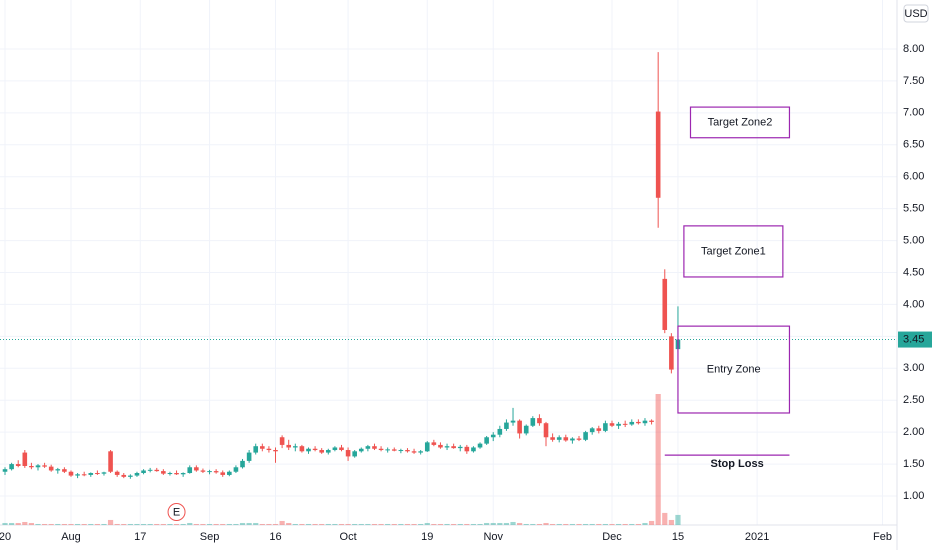 This screenshot has width=932, height=550. I want to click on x-tick-label: Aug, so click(71, 537).